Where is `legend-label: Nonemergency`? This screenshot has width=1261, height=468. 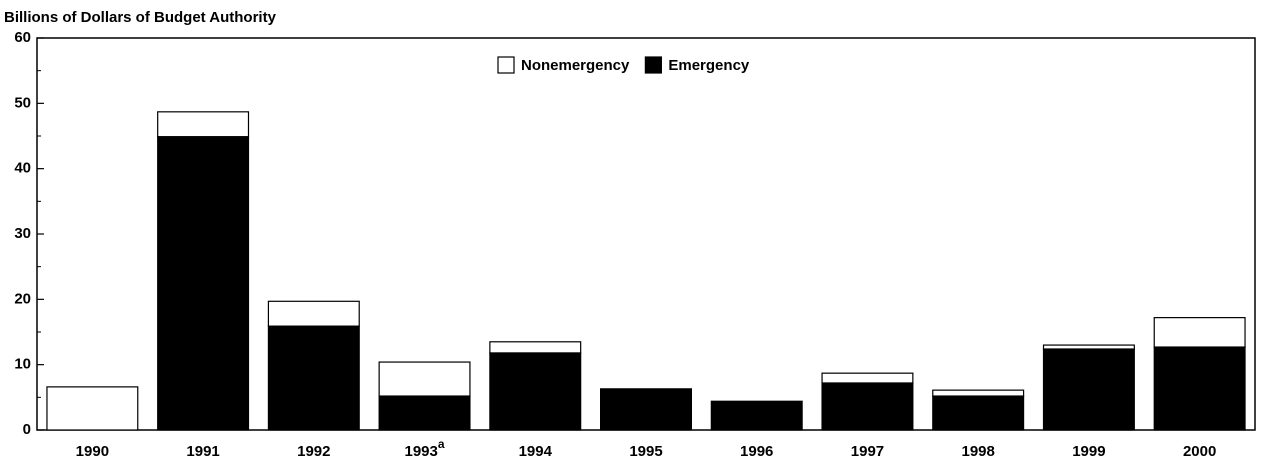
legend-label: Nonemergency is located at coordinates (575, 65).